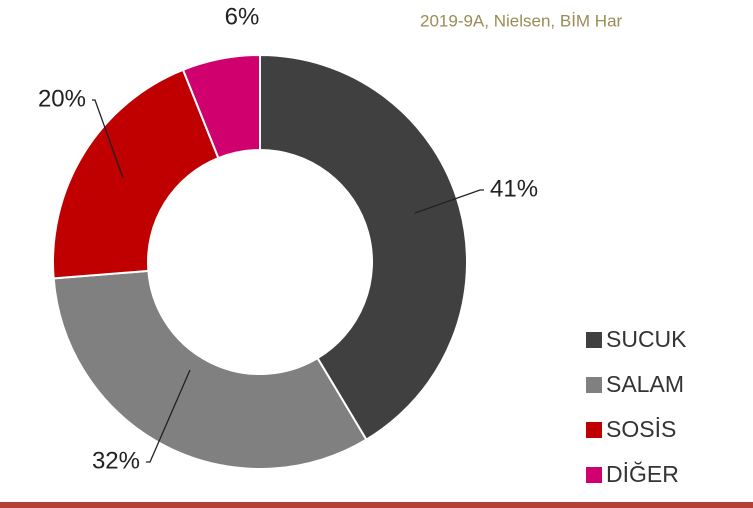 Image resolution: width=753 pixels, height=508 pixels. Describe the element at coordinates (116, 460) in the screenshot. I see `data-label: 32%` at that location.